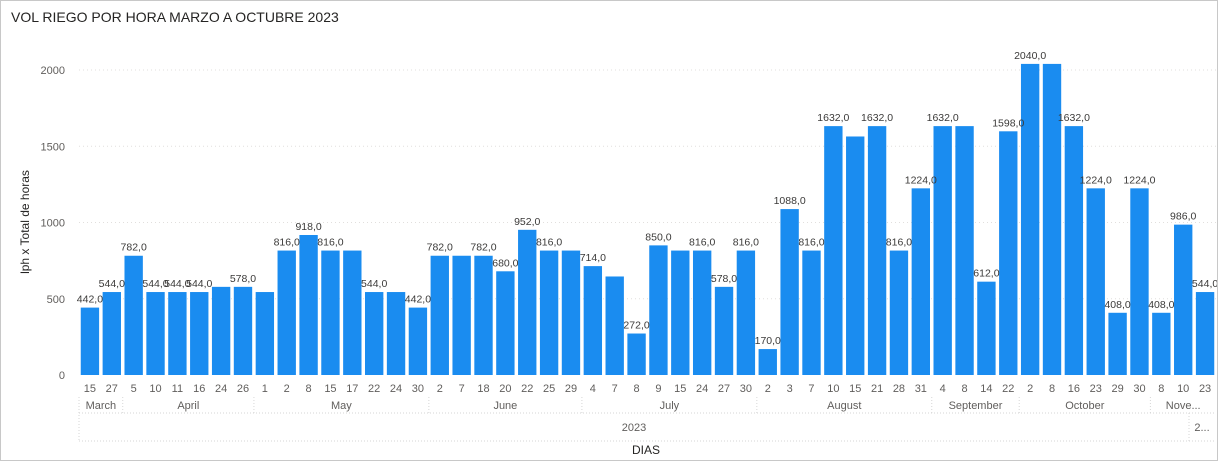  I want to click on month-label: March, so click(101, 406).